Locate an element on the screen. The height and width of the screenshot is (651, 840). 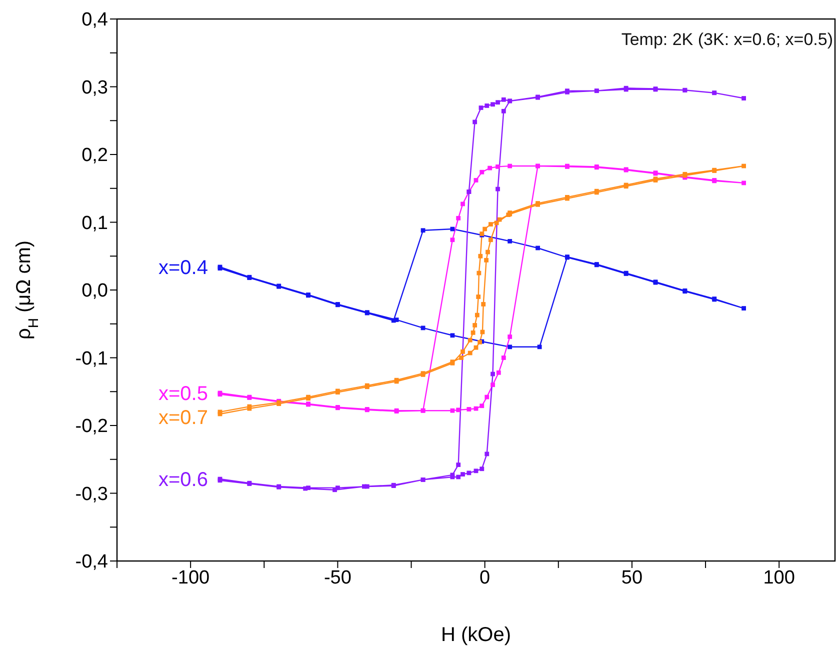
series-label: x=0.4 is located at coordinates (183, 267).